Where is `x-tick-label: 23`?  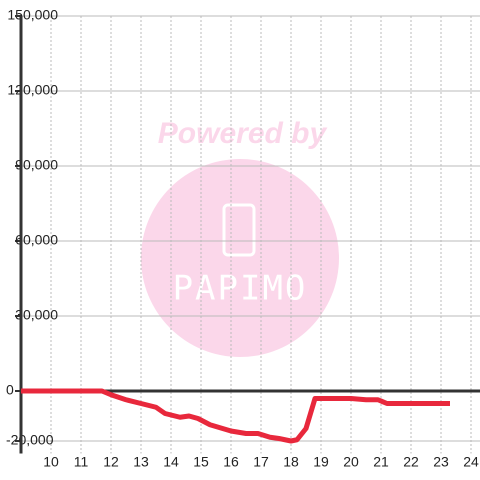
x-tick-label: 23 is located at coordinates (441, 462).